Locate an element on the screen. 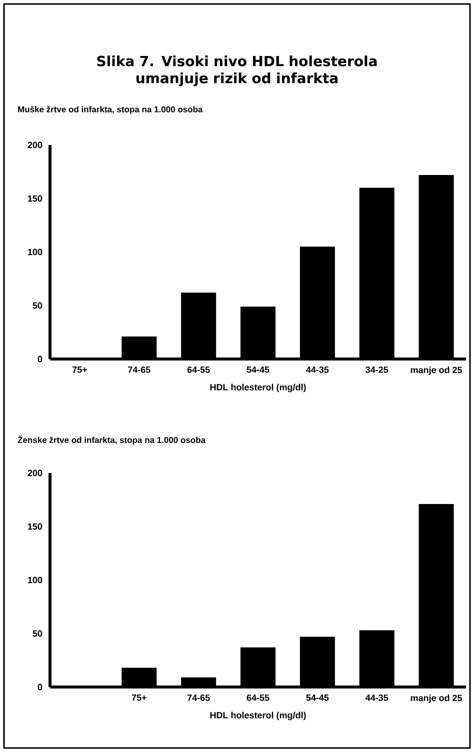  x-tick-label: 34-25 is located at coordinates (377, 369).